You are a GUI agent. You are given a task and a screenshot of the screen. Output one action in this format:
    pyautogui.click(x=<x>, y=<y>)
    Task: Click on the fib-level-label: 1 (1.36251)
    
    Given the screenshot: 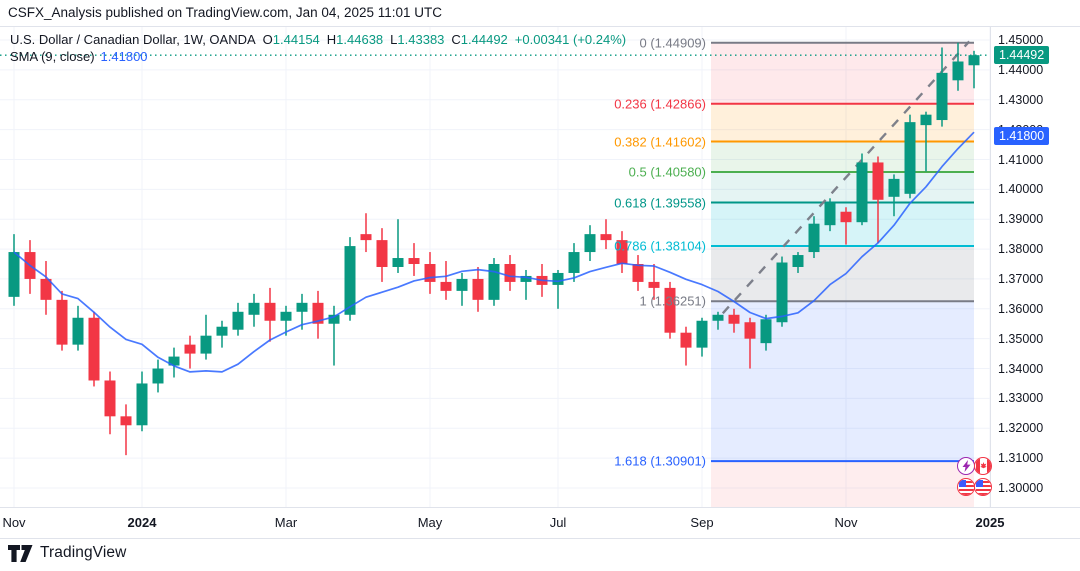 What is the action you would take?
    pyautogui.click(x=673, y=301)
    